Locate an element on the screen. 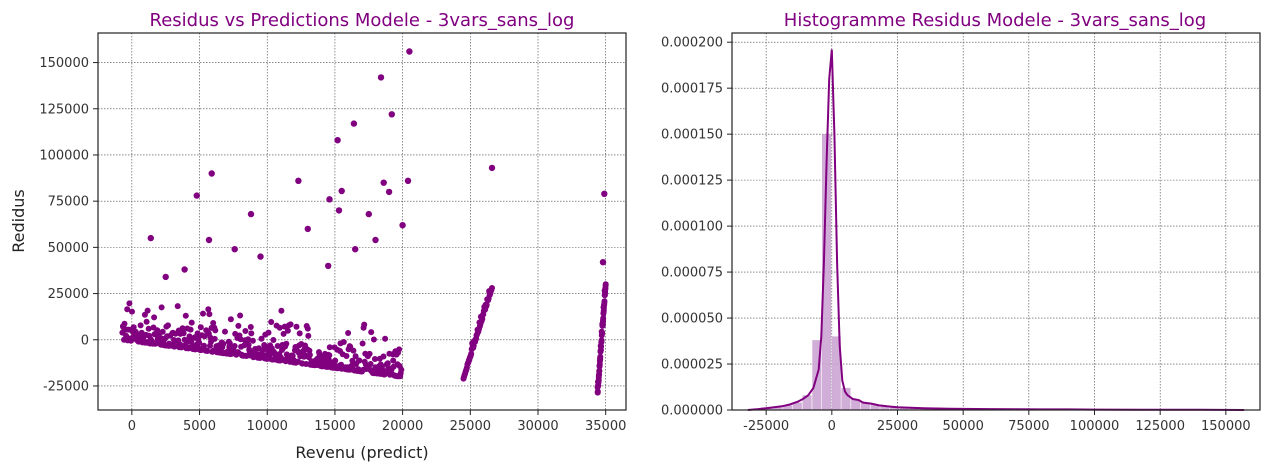  y-tick-label: 25000 is located at coordinates (68, 294).